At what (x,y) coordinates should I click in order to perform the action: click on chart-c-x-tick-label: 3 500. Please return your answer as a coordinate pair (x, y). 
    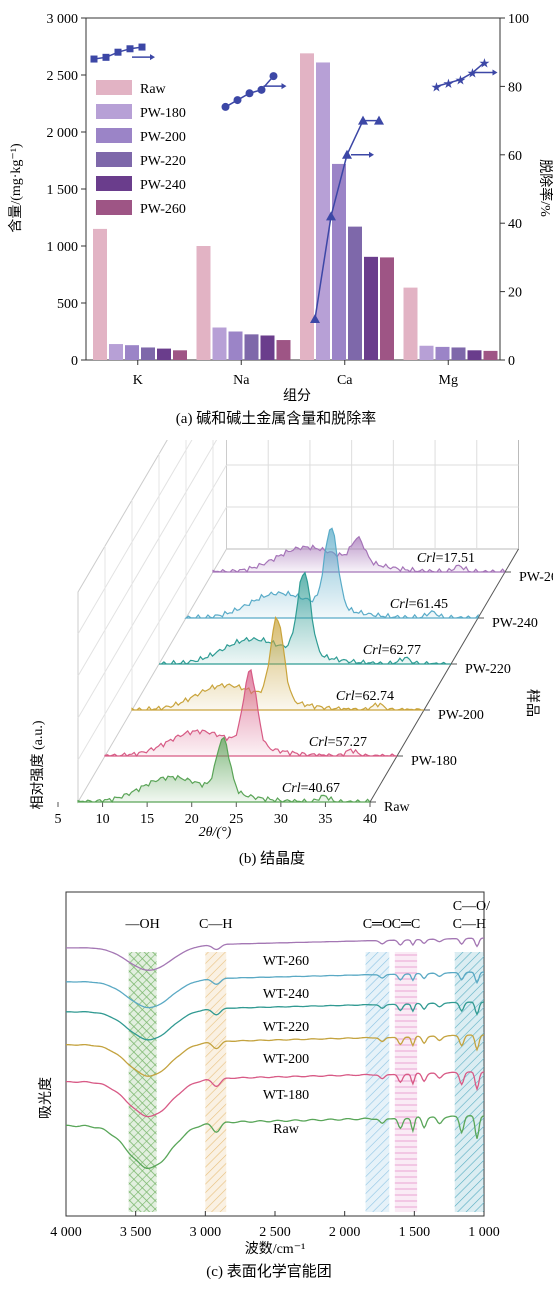
    Looking at the image, I should click on (136, 1232).